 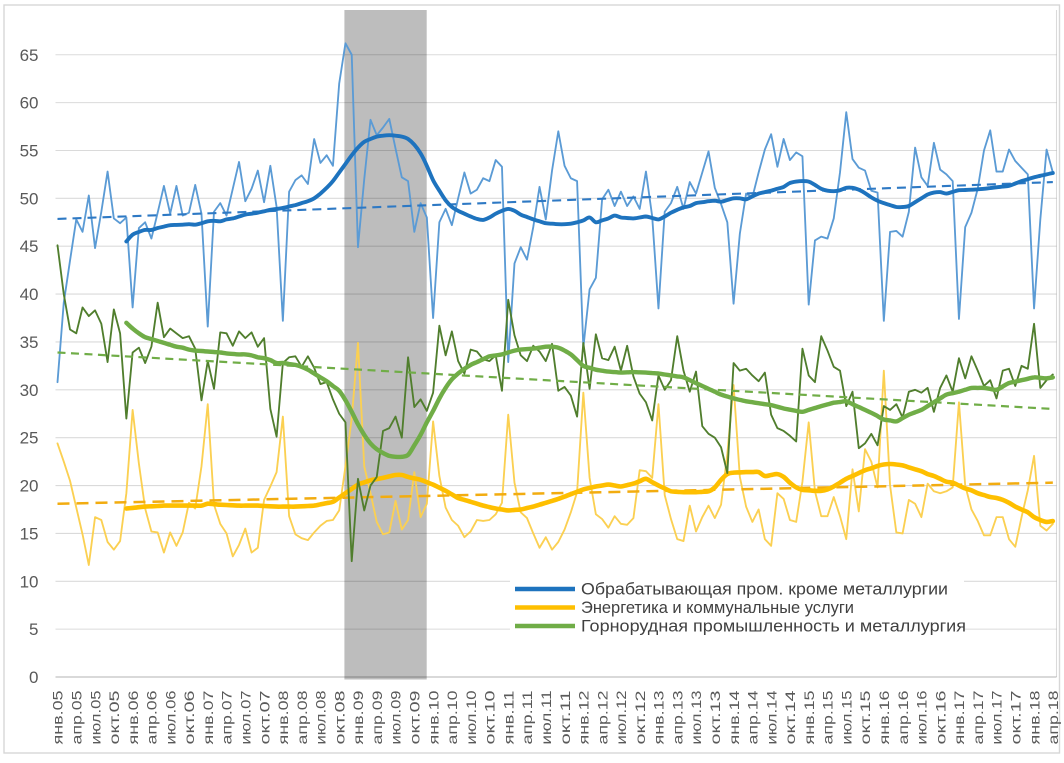 What do you see at coordinates (283, 717) in the screenshot?
I see `svg-text: янв.08` at bounding box center [283, 717].